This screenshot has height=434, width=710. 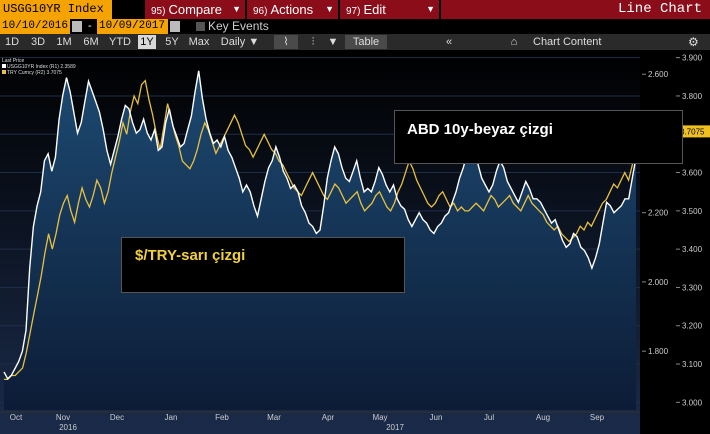 I want to click on period-button-ytd: YTD, so click(x=120, y=42).